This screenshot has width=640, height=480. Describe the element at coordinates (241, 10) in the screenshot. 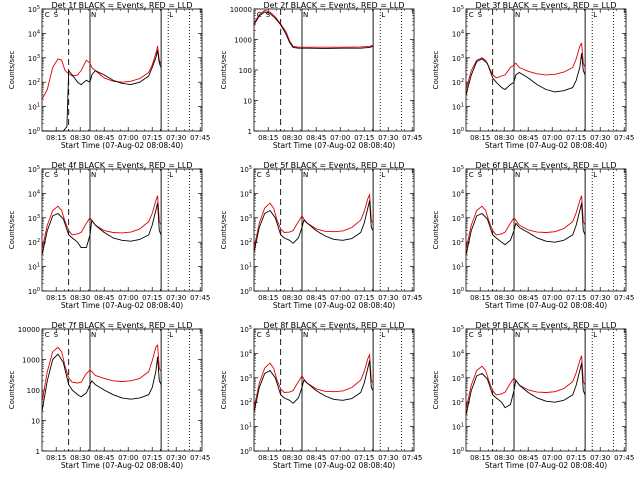

I see `y-tick-label: 10000` at that location.